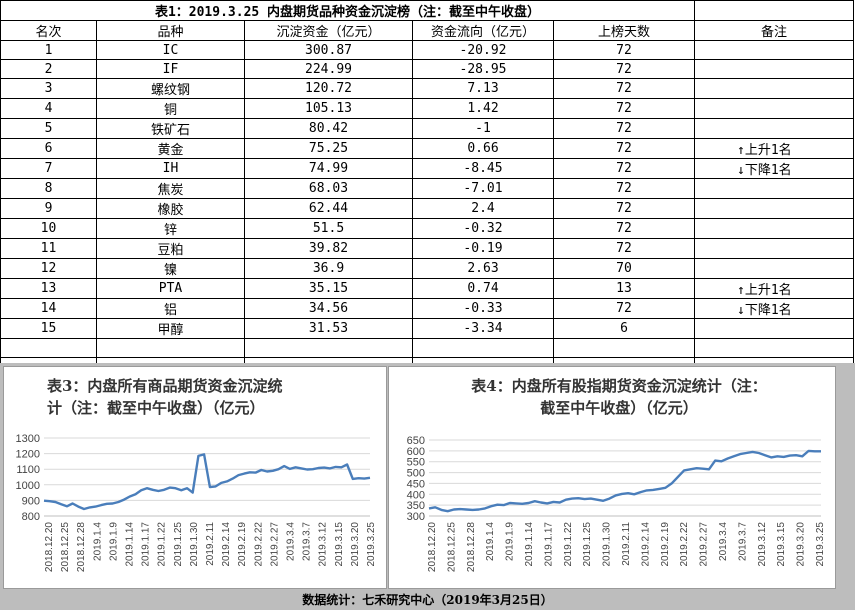 This screenshot has height=610, width=855. Describe the element at coordinates (170, 248) in the screenshot. I see `cell-name: 豆粕` at that location.